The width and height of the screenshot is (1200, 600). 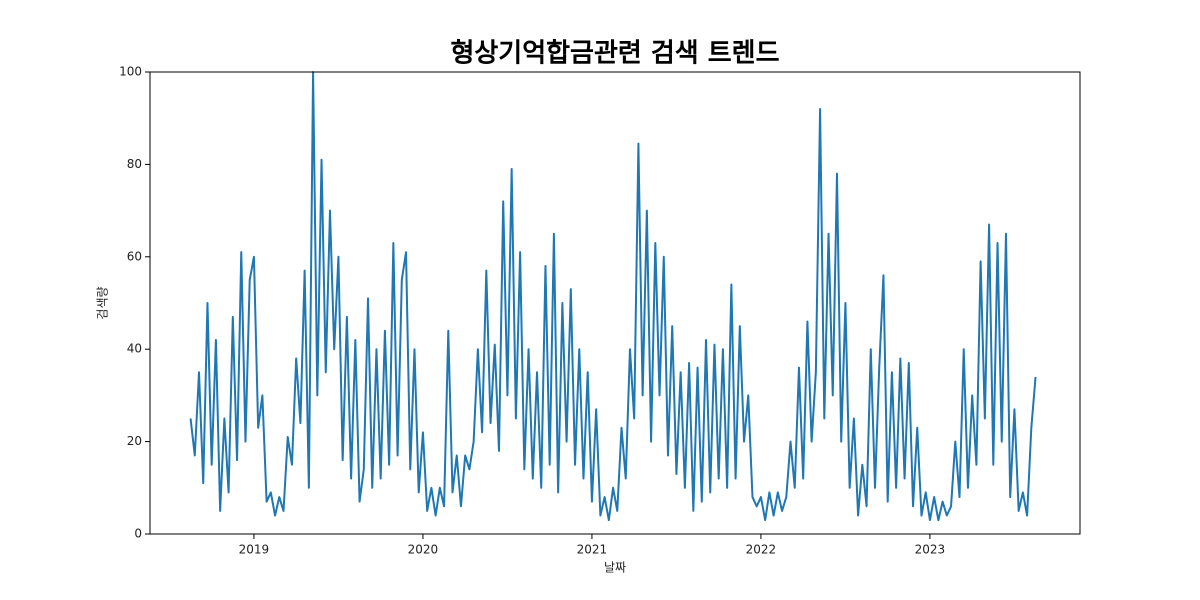 I want to click on y-axis-label: 검색량, so click(x=103, y=302).